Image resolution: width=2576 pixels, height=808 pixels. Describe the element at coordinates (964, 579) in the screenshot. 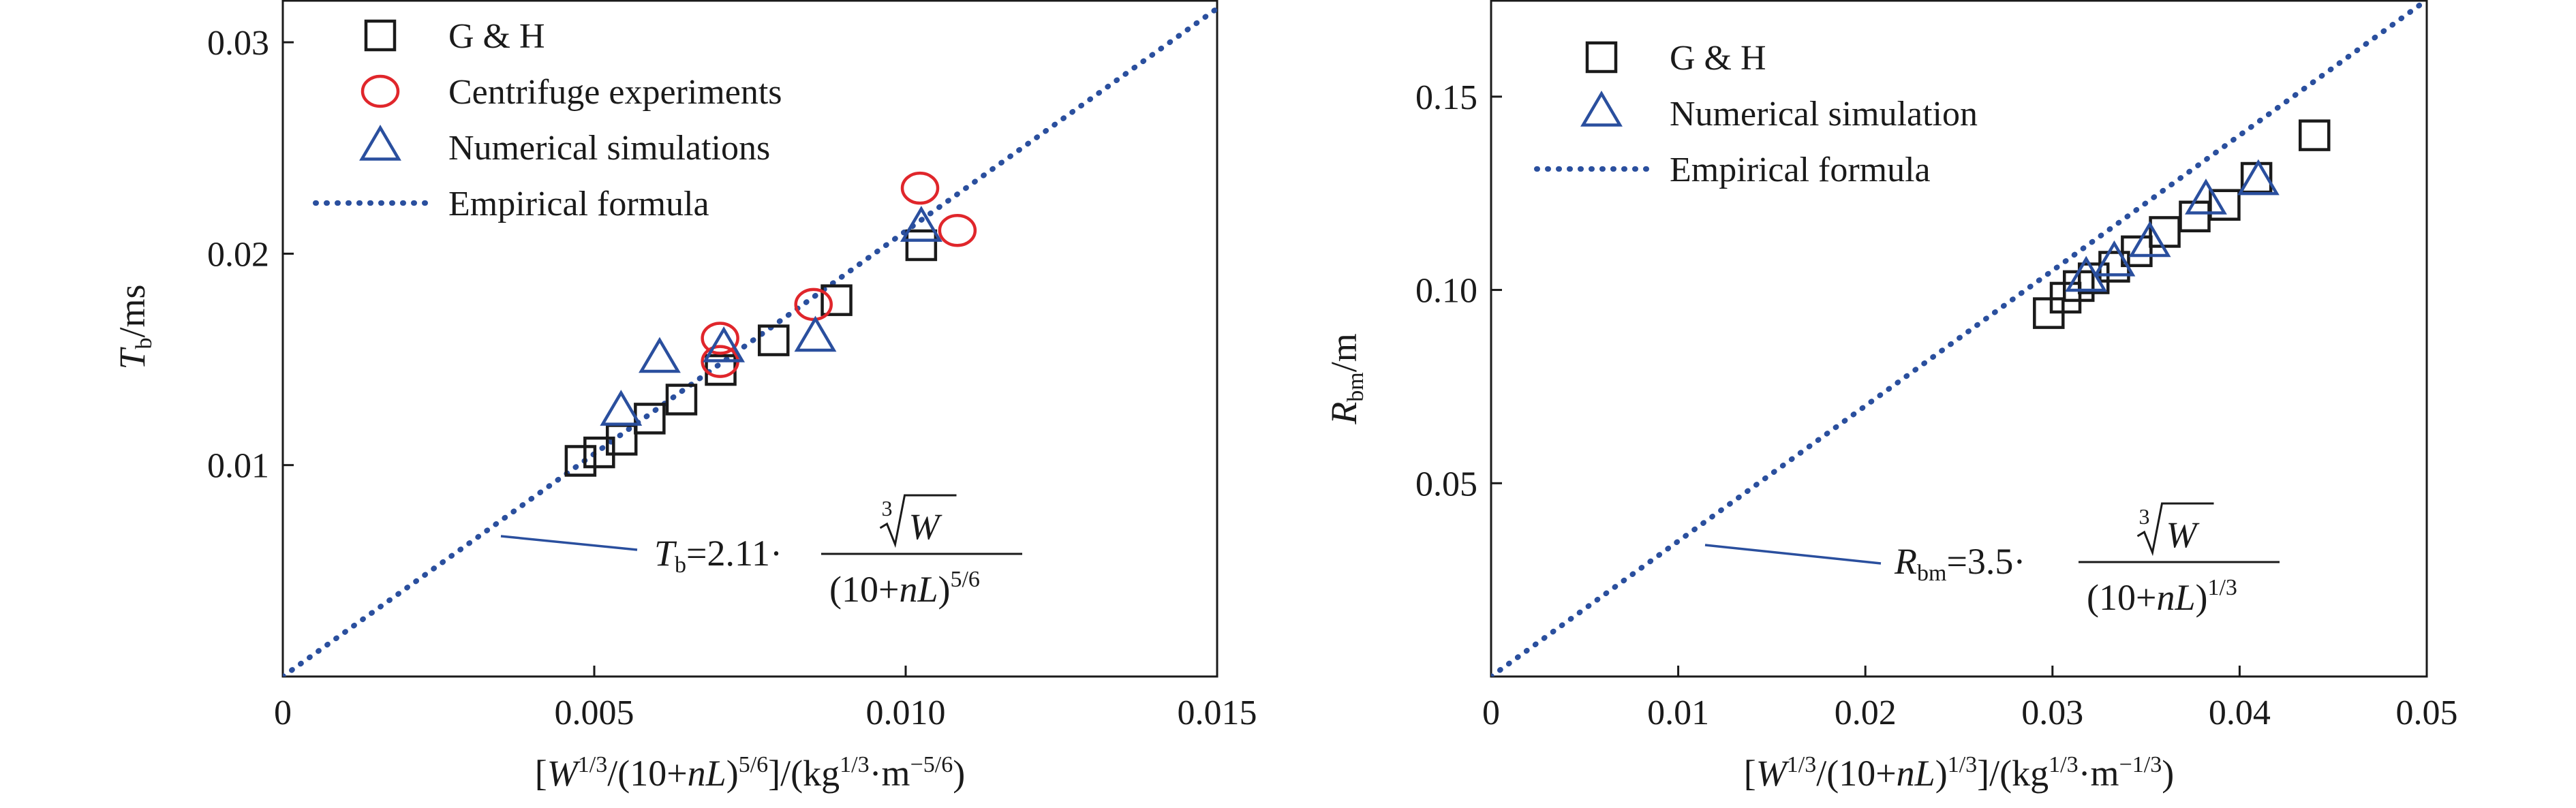

I see `den-exponent: 5/6` at that location.